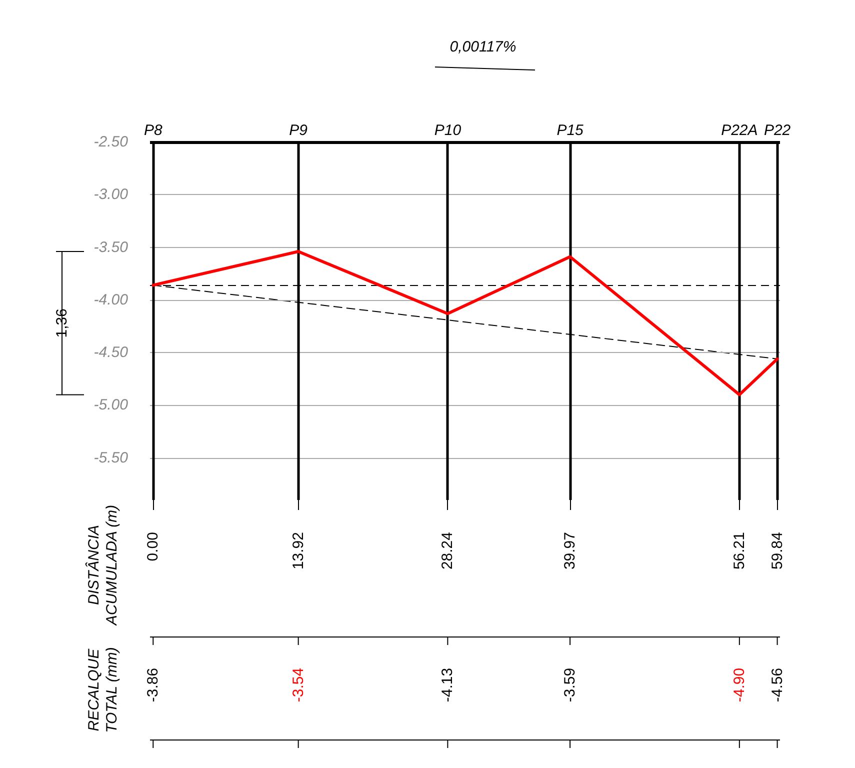  I want to click on ref-line-label: P10, so click(448, 130).